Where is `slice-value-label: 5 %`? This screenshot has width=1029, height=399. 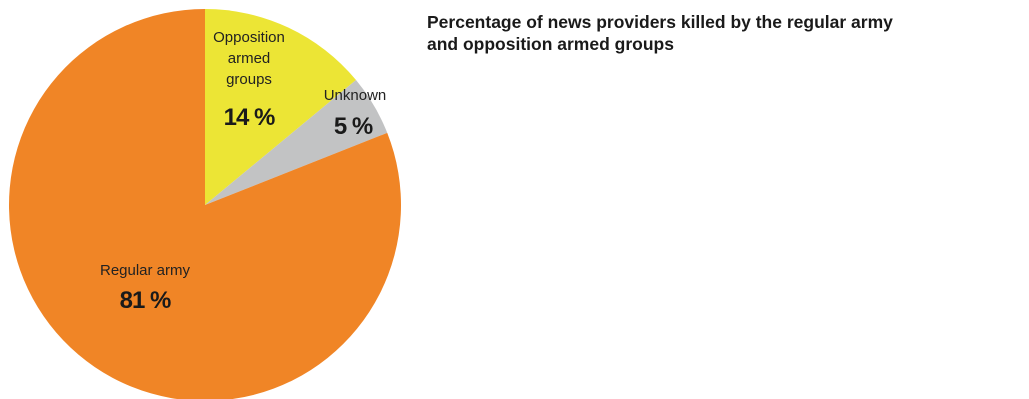 slice-value-label: 5 % is located at coordinates (353, 126).